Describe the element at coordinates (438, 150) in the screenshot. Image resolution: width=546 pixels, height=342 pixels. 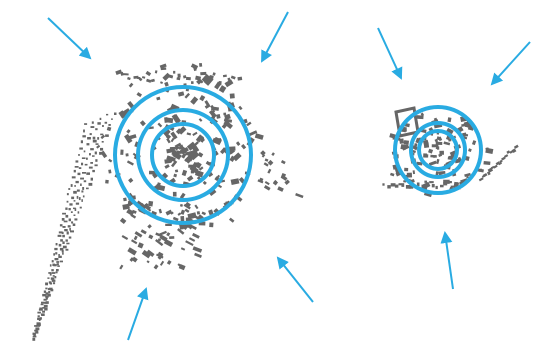
I see `small-settlement-ring-middle` at that location.